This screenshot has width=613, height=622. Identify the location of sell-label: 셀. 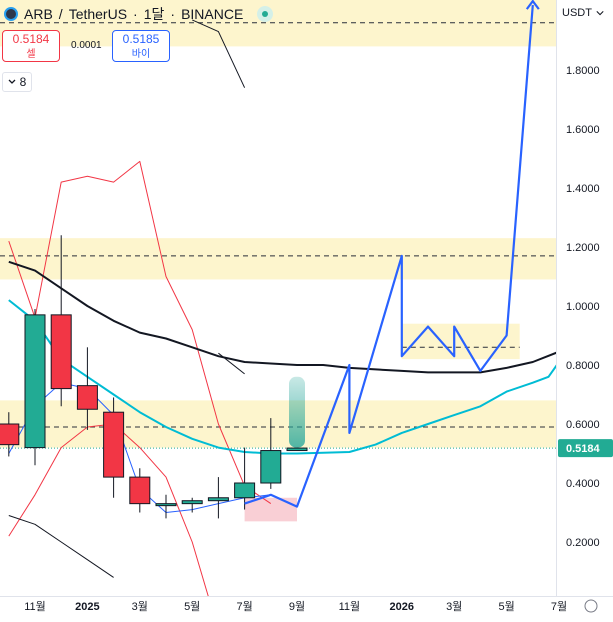
(31, 54).